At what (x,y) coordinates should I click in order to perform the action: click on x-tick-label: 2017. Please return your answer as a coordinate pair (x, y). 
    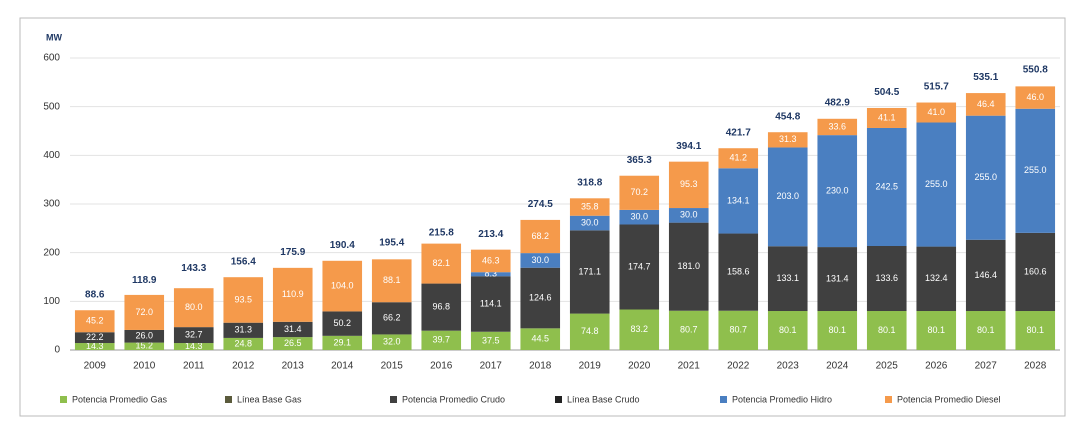
    Looking at the image, I should click on (491, 366).